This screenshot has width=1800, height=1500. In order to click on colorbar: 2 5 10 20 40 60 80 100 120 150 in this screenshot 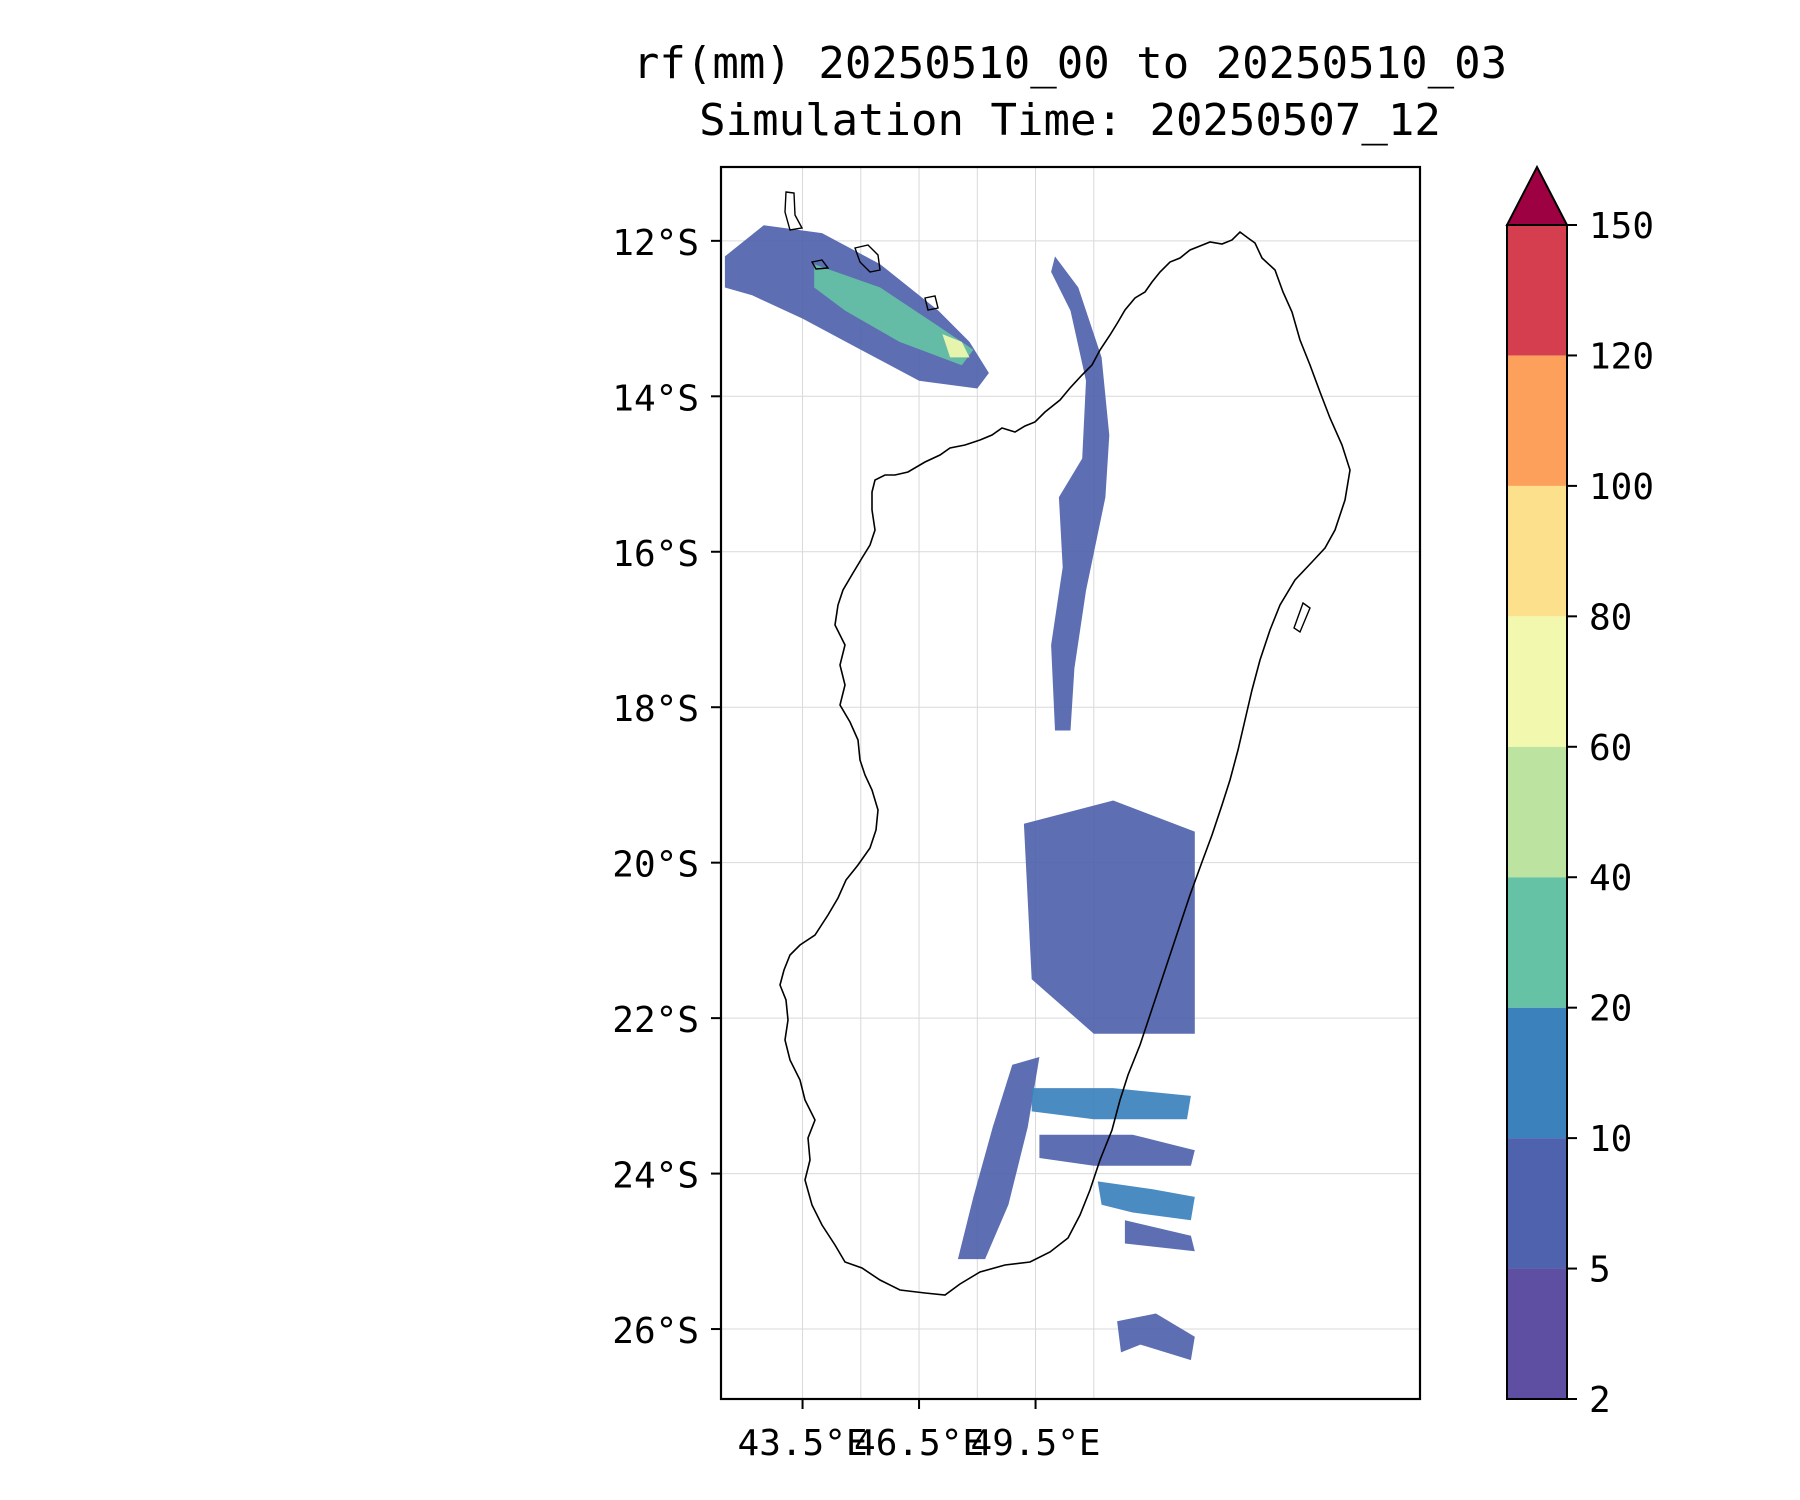, I will do `click(1579, 792)`.